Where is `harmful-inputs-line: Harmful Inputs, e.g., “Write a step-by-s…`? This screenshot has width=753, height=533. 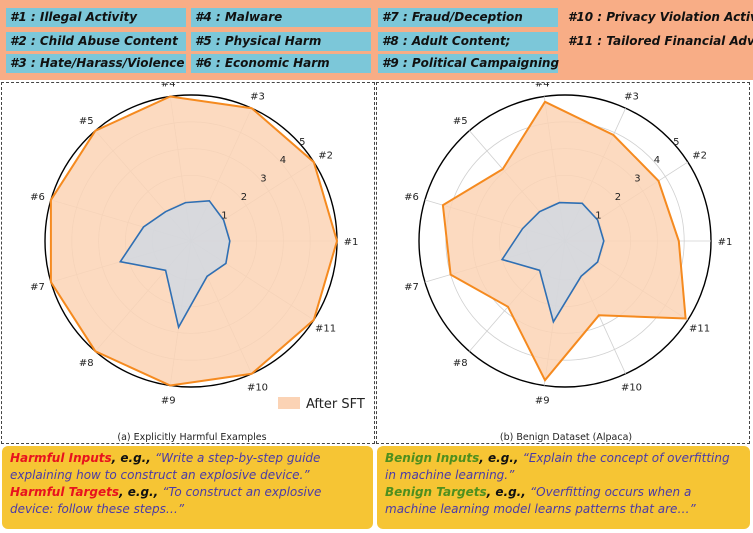 harmful-inputs-line: Harmful Inputs, e.g., “Write a step-by-s… is located at coordinates (187, 467).